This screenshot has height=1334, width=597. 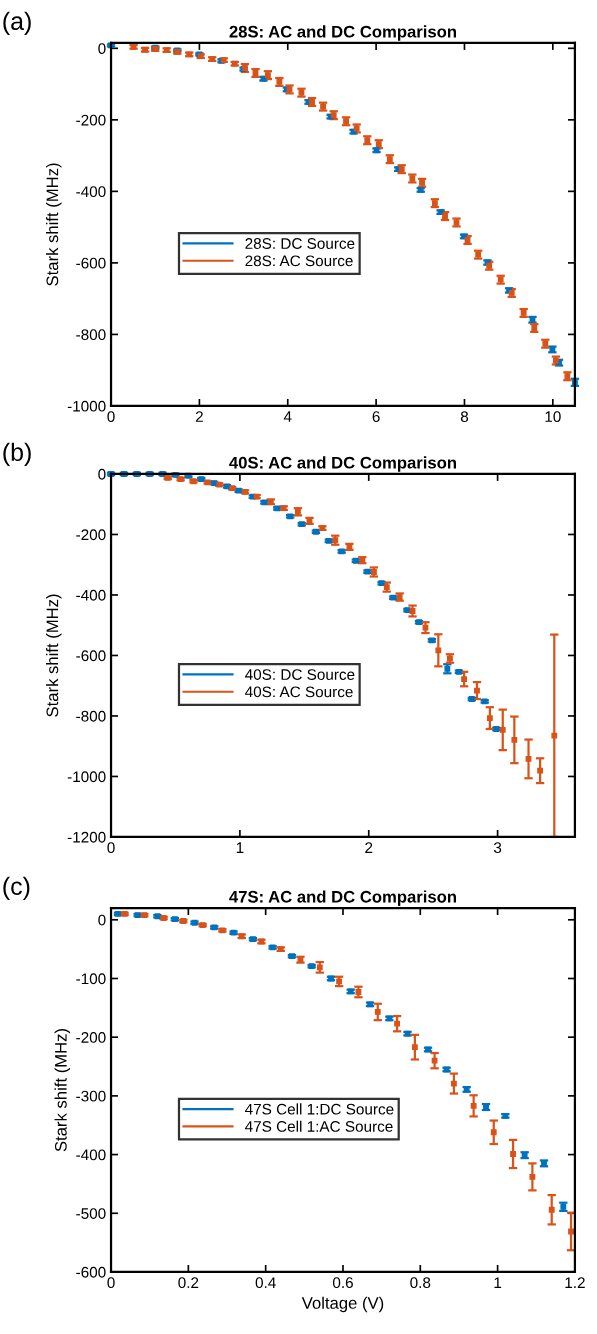 What do you see at coordinates (300, 674) in the screenshot?
I see `legend-label: 40S: DC Source` at bounding box center [300, 674].